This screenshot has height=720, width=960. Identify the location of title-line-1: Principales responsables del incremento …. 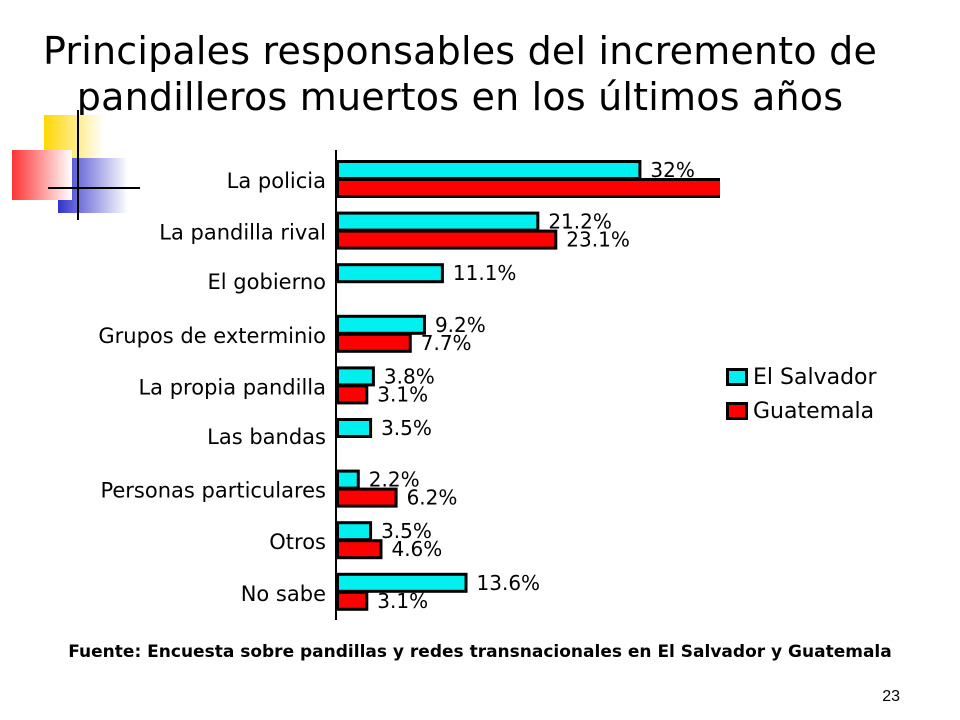
(460, 51).